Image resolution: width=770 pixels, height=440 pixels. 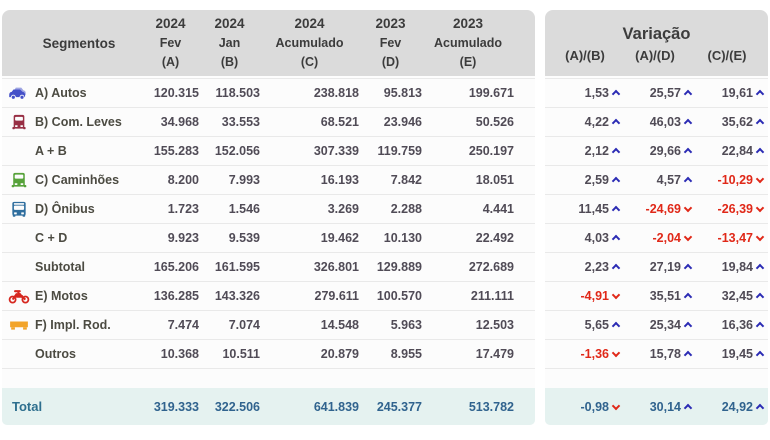 I want to click on variation-value: 4,03, so click(x=586, y=238).